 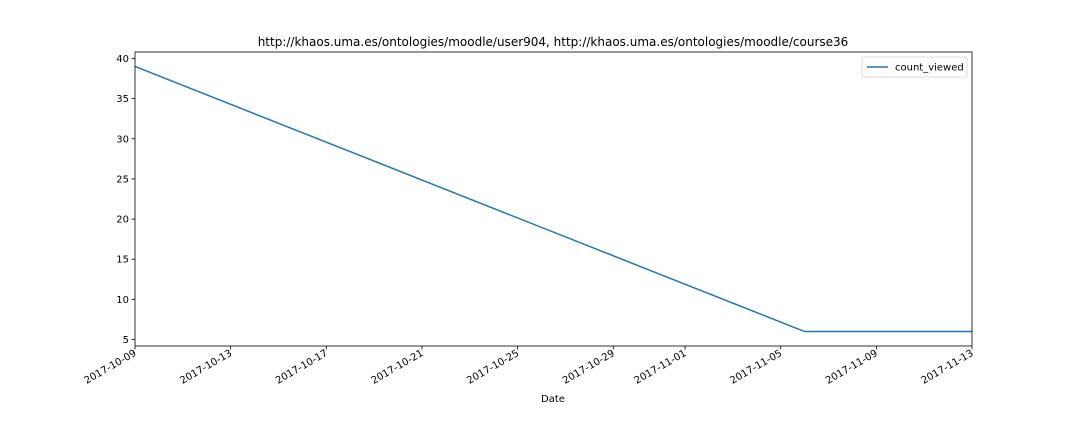 What do you see at coordinates (122, 220) in the screenshot?
I see `y-tick-label: 20` at bounding box center [122, 220].